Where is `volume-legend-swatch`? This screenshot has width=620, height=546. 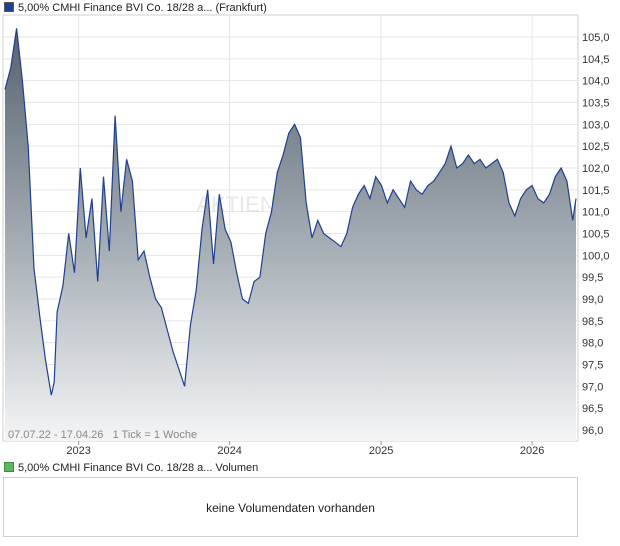
volume-legend-swatch is located at coordinates (9, 467).